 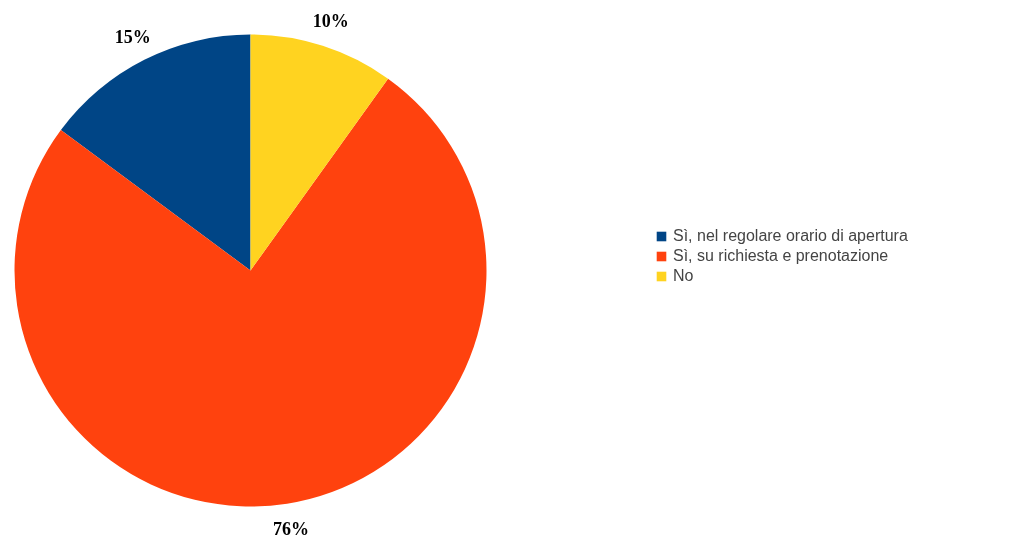 I want to click on data-label: 76%, so click(x=291, y=529).